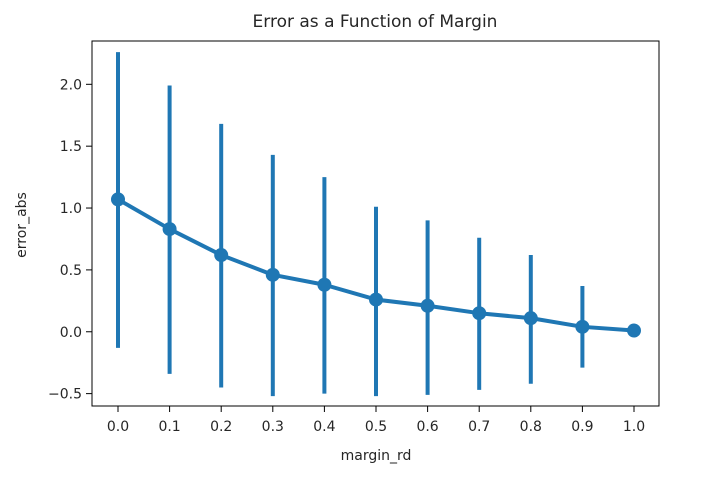 The width and height of the screenshot is (710, 480). Describe the element at coordinates (375, 22) in the screenshot. I see `chart-title: Error as a Function of Margin` at that location.